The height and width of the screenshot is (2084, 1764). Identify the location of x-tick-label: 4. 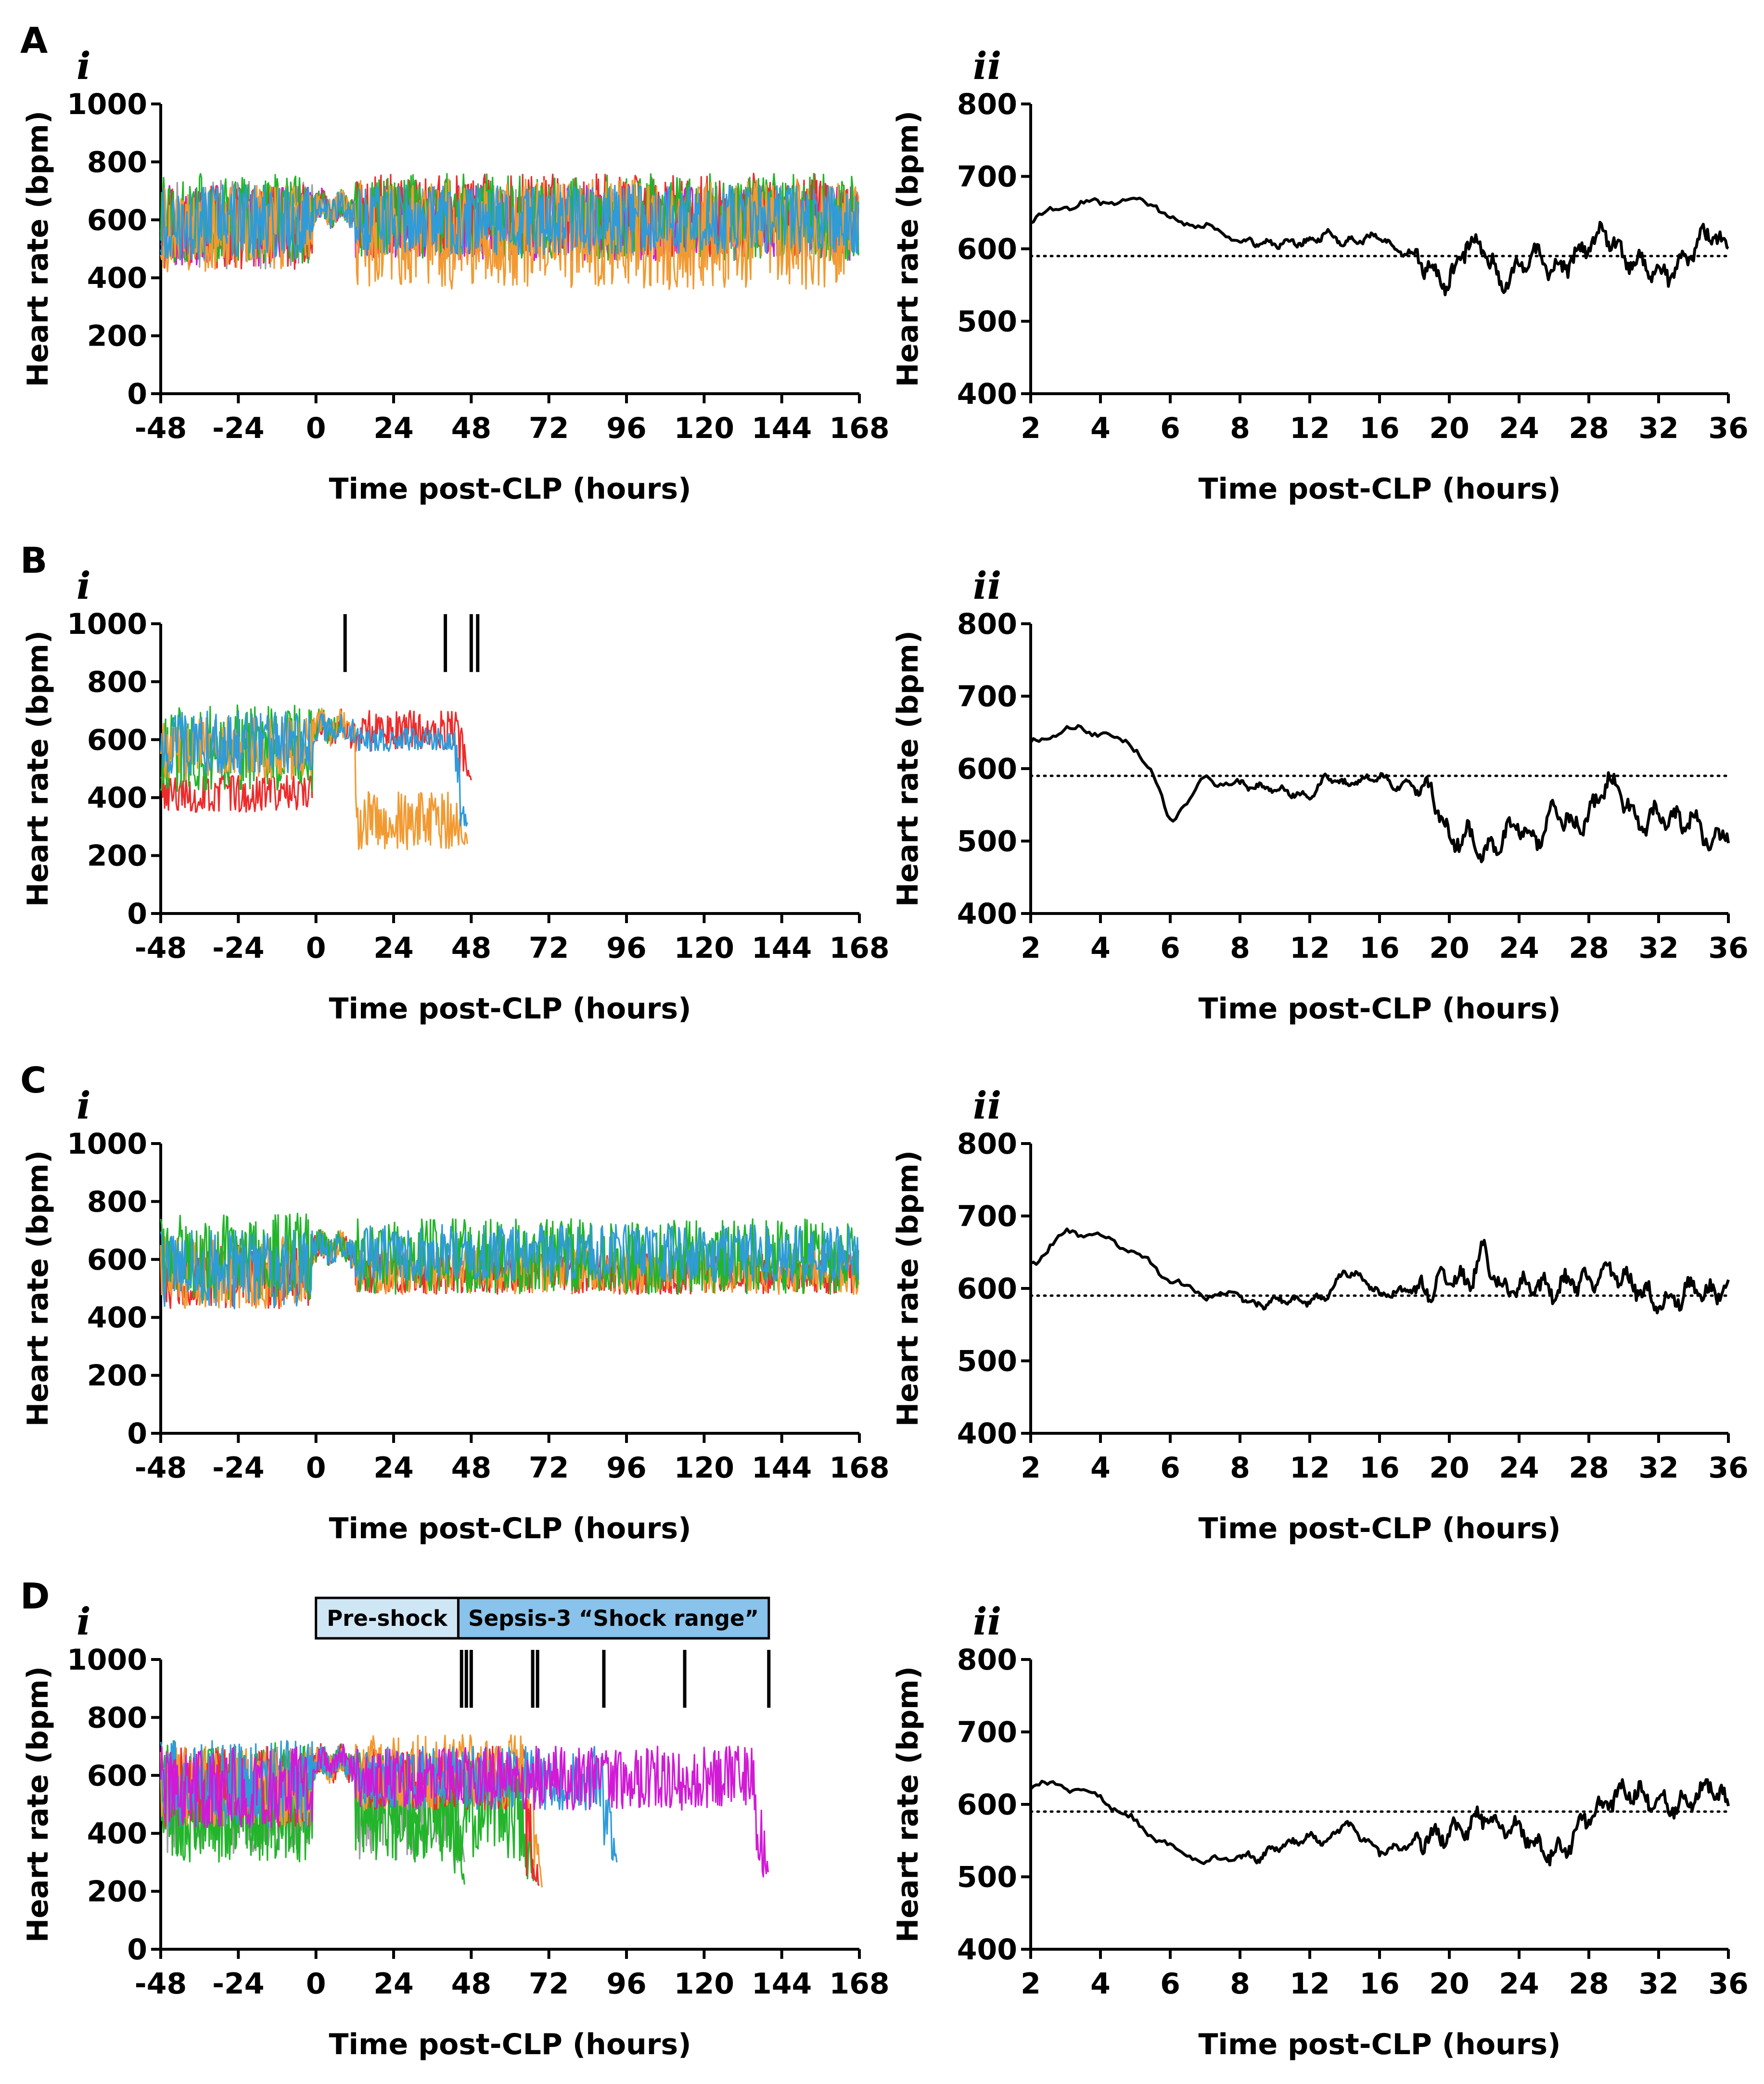
(1100, 428).